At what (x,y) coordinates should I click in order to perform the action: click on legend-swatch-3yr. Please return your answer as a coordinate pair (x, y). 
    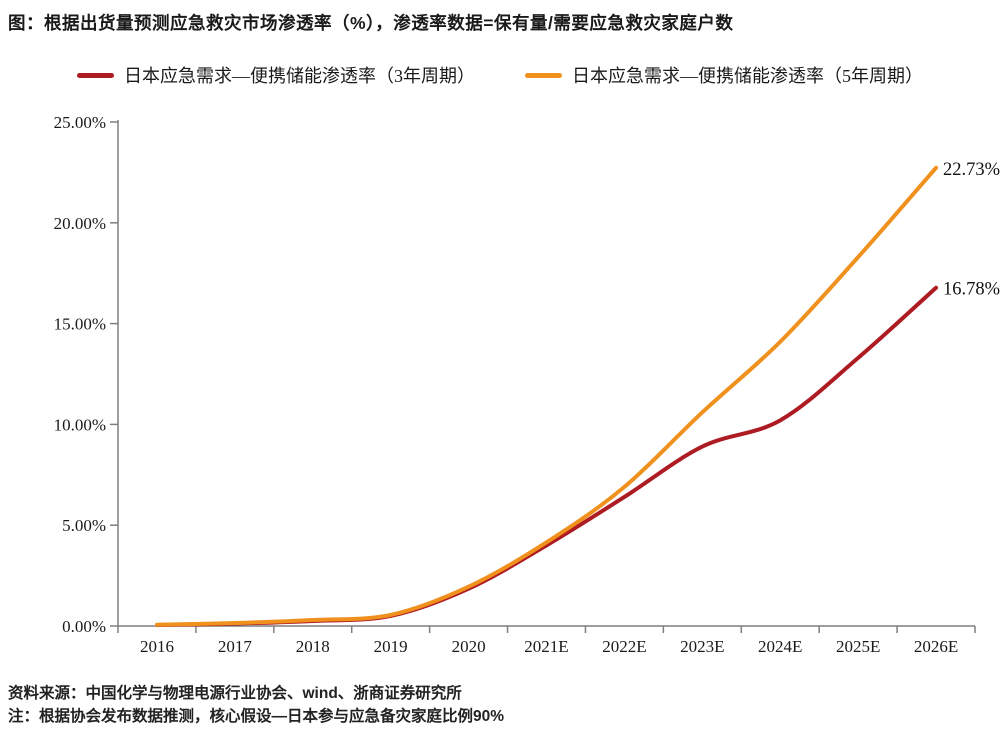
    Looking at the image, I should click on (95, 75).